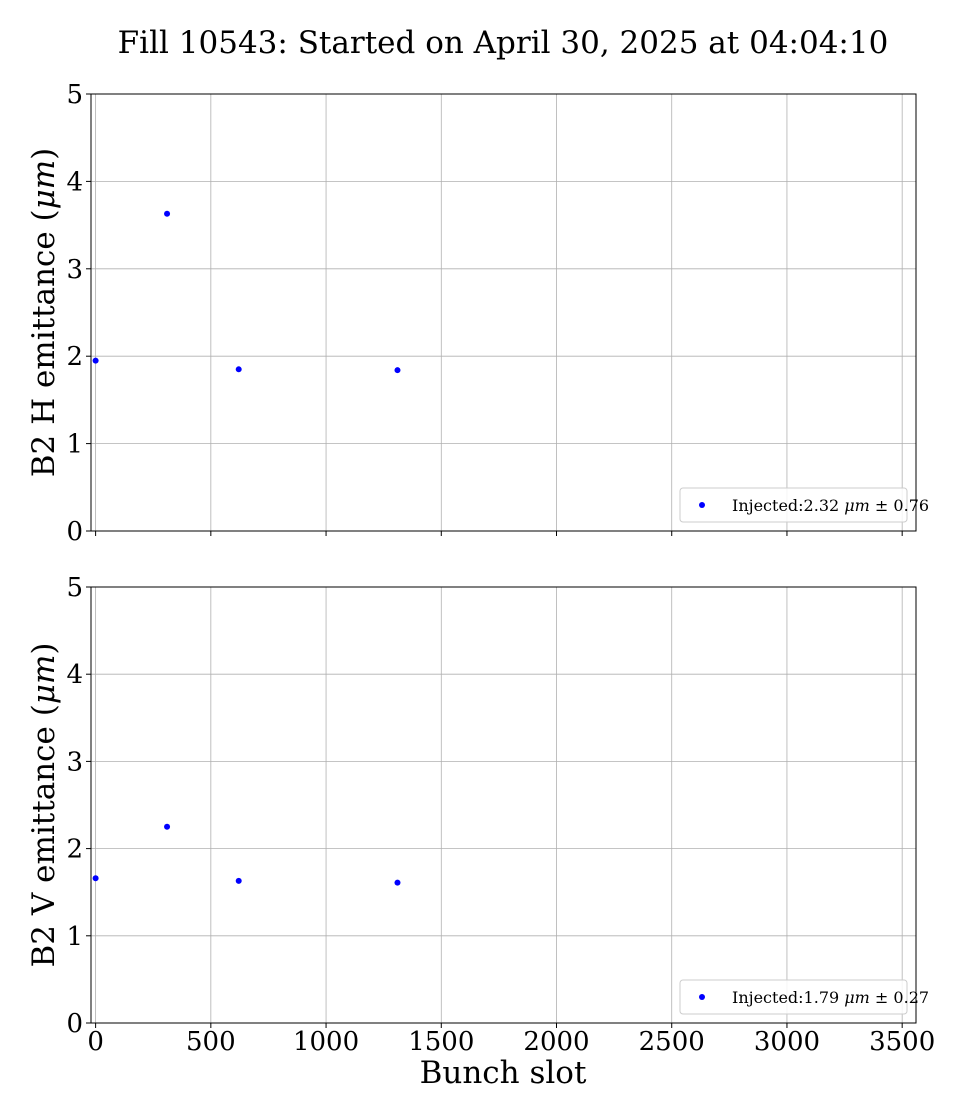 This screenshot has height=1120, width=960. Describe the element at coordinates (899, 505) in the screenshot. I see `legend-label-suffix: ± 0.76` at that location.